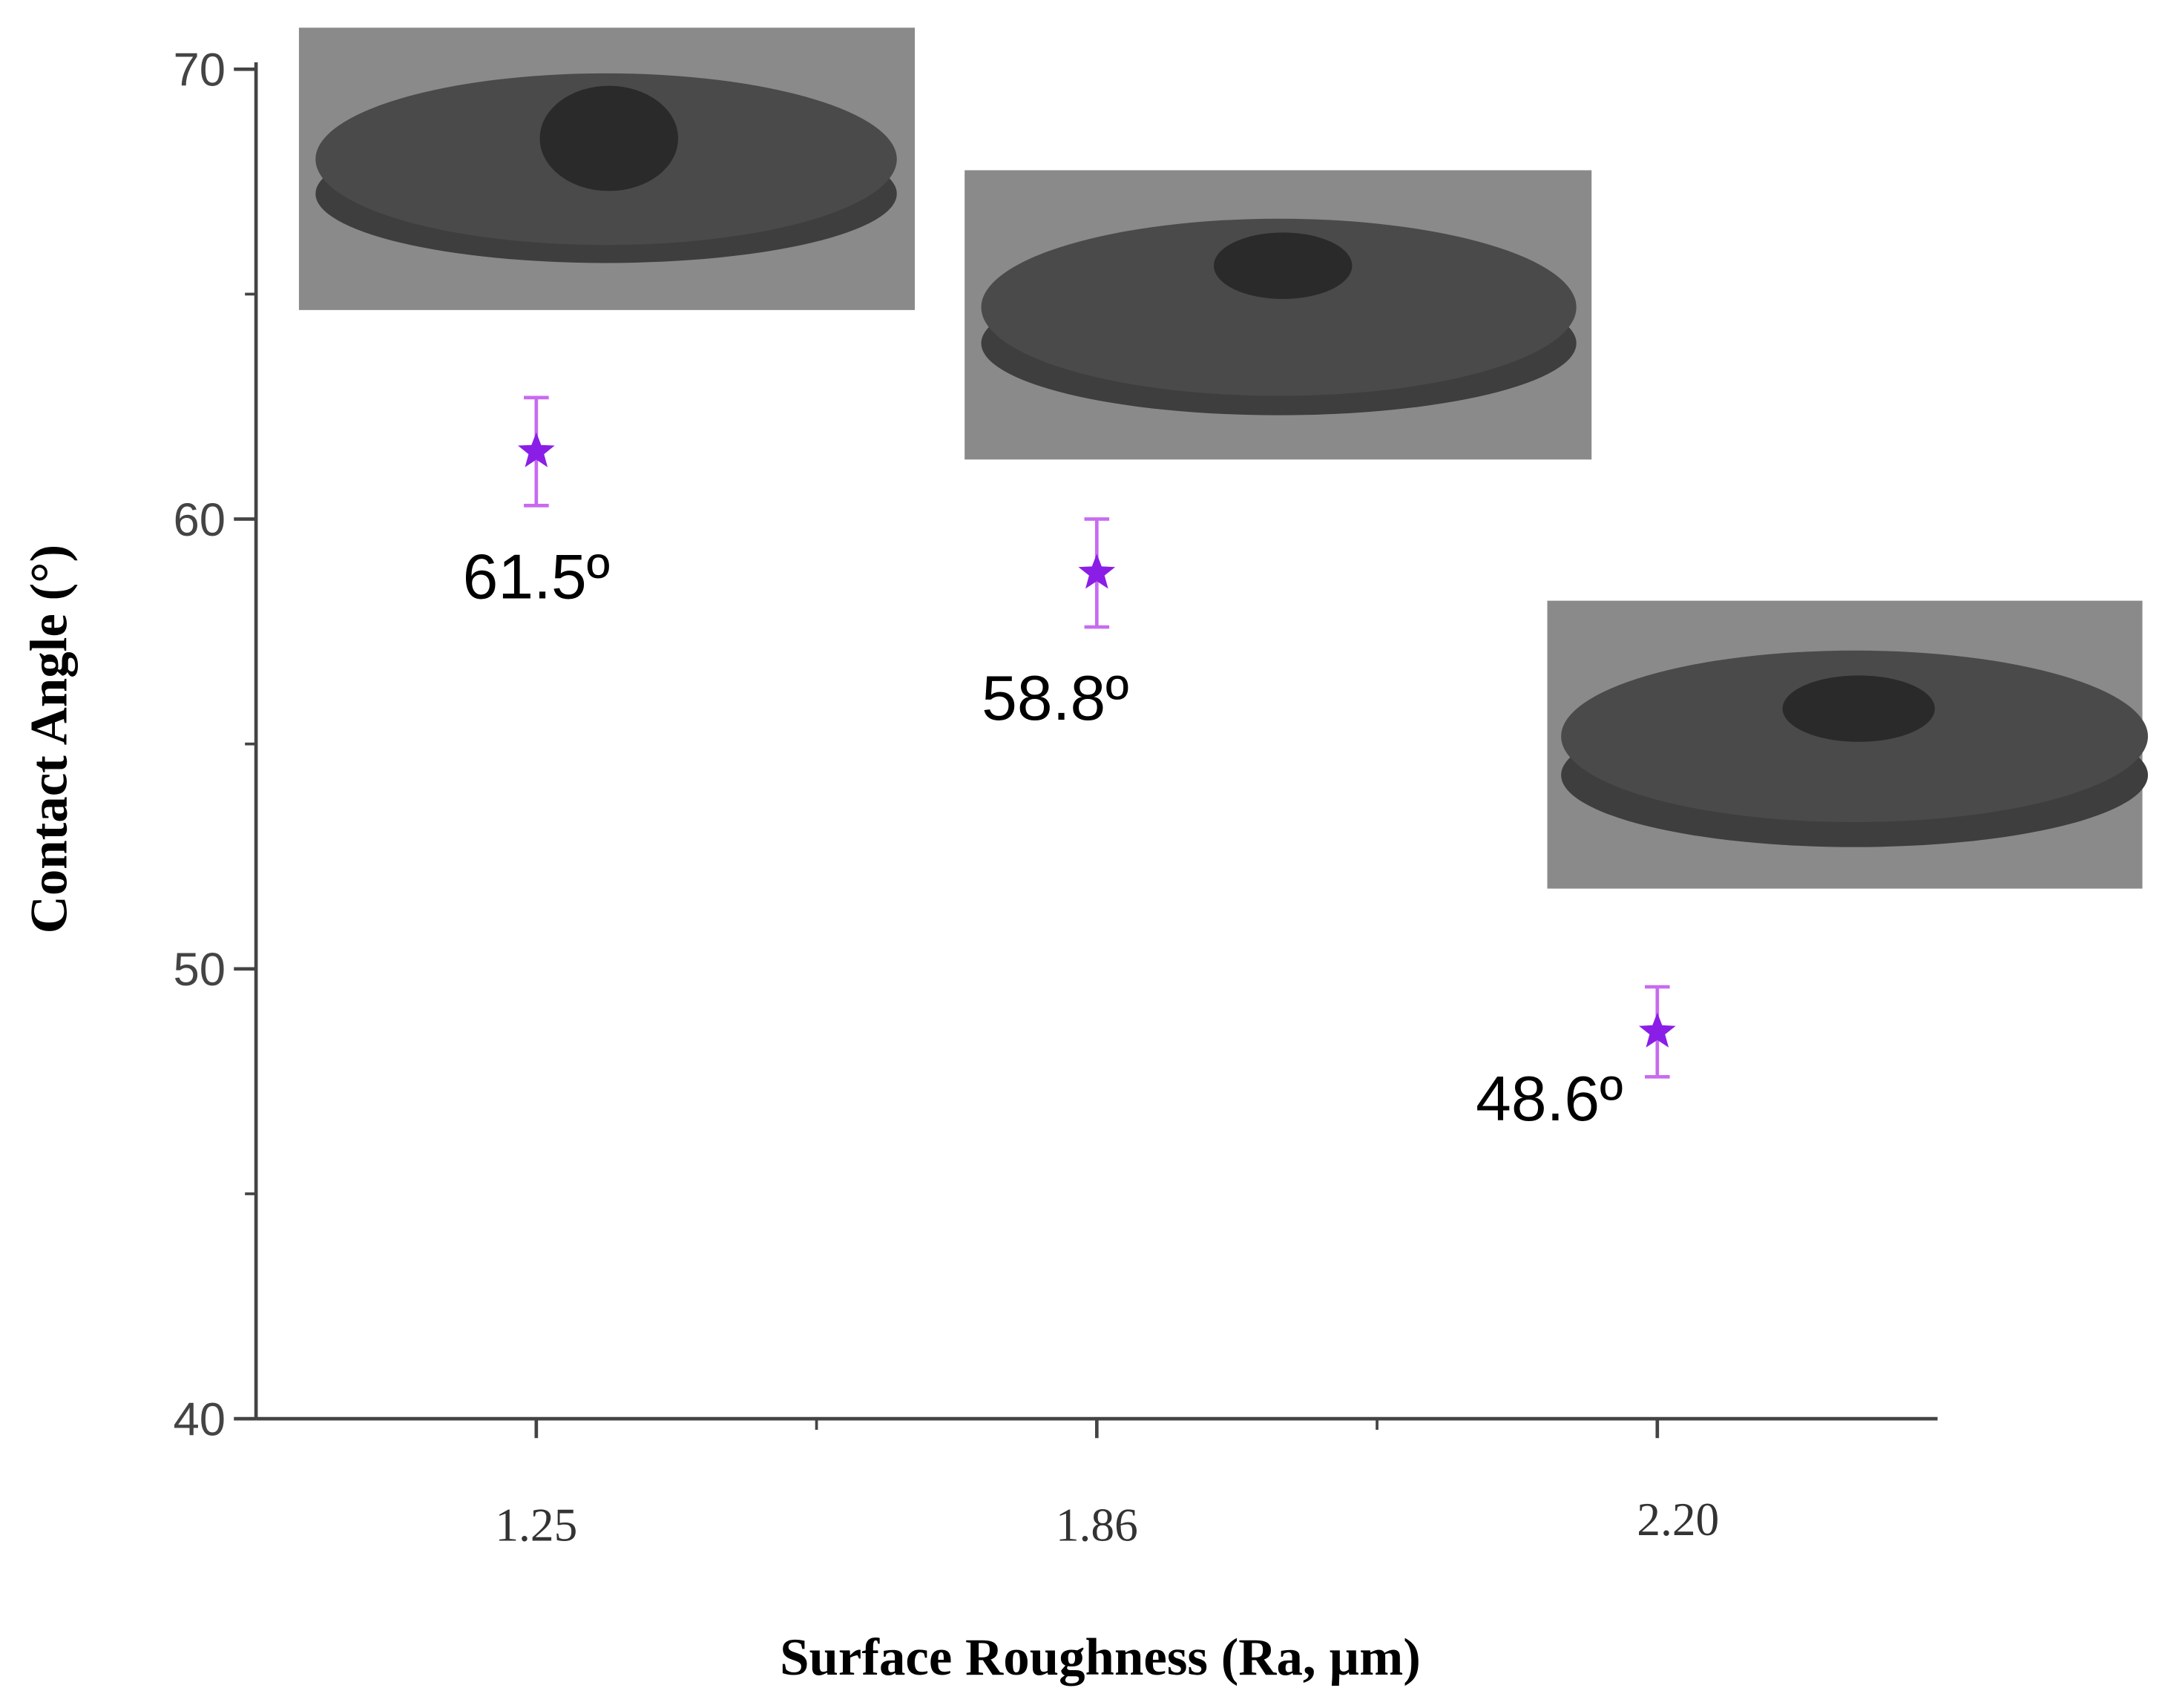 Image resolution: width=2159 pixels, height=1708 pixels. What do you see at coordinates (1100, 1657) in the screenshot?
I see `x-axis-title: Surface Roughness (Ra, µm)` at bounding box center [1100, 1657].